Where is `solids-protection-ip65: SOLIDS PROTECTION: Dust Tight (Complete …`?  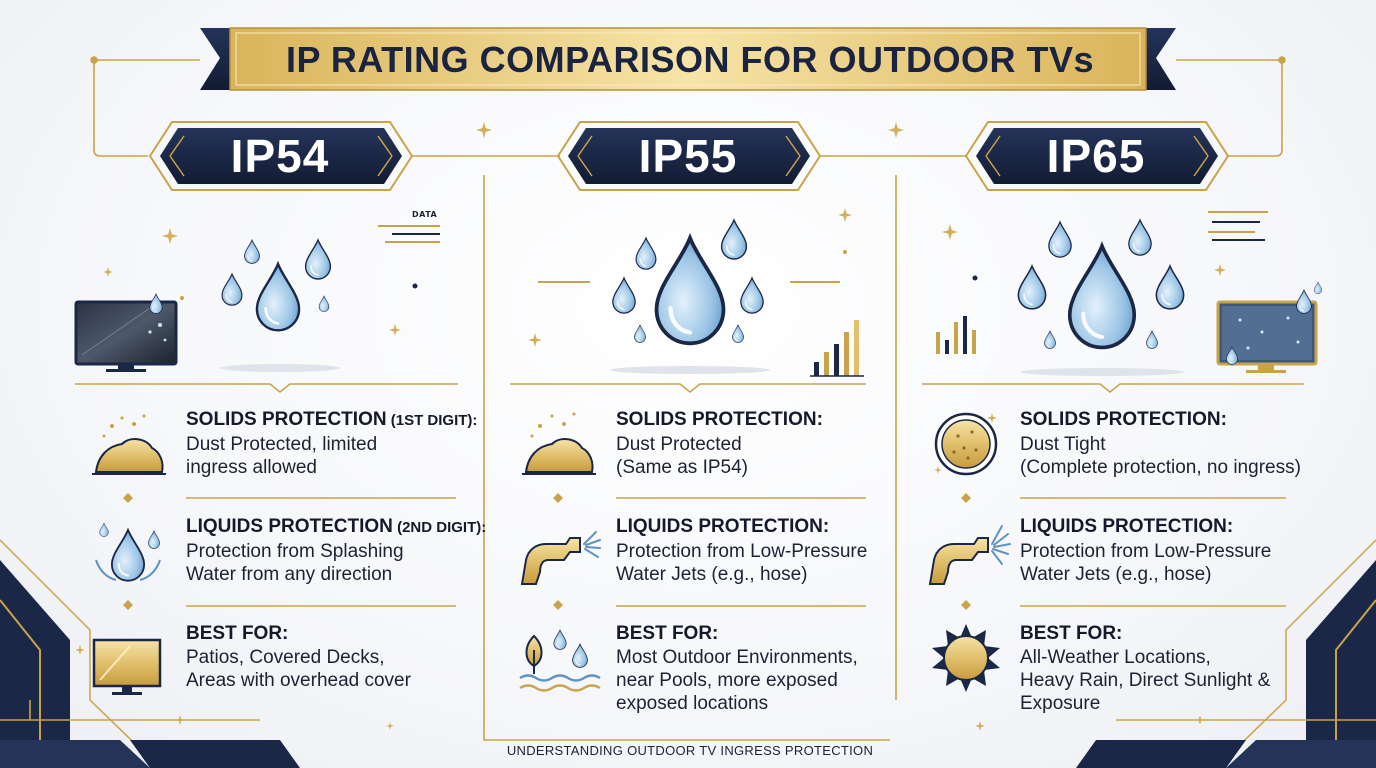 solids-protection-ip65: SOLIDS PROTECTION: Dust Tight (Complete … is located at coordinates (1160, 443).